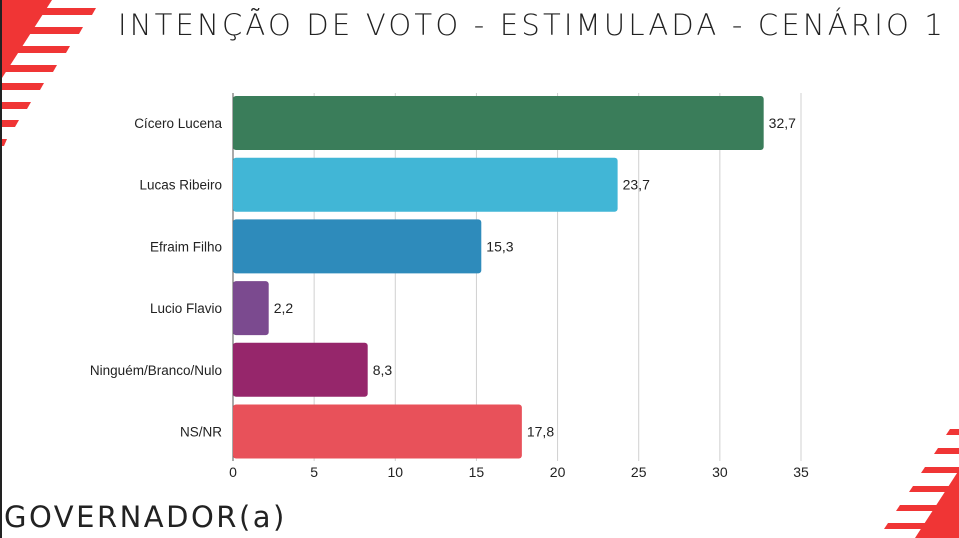  I want to click on data-label: 32,7, so click(782, 123).